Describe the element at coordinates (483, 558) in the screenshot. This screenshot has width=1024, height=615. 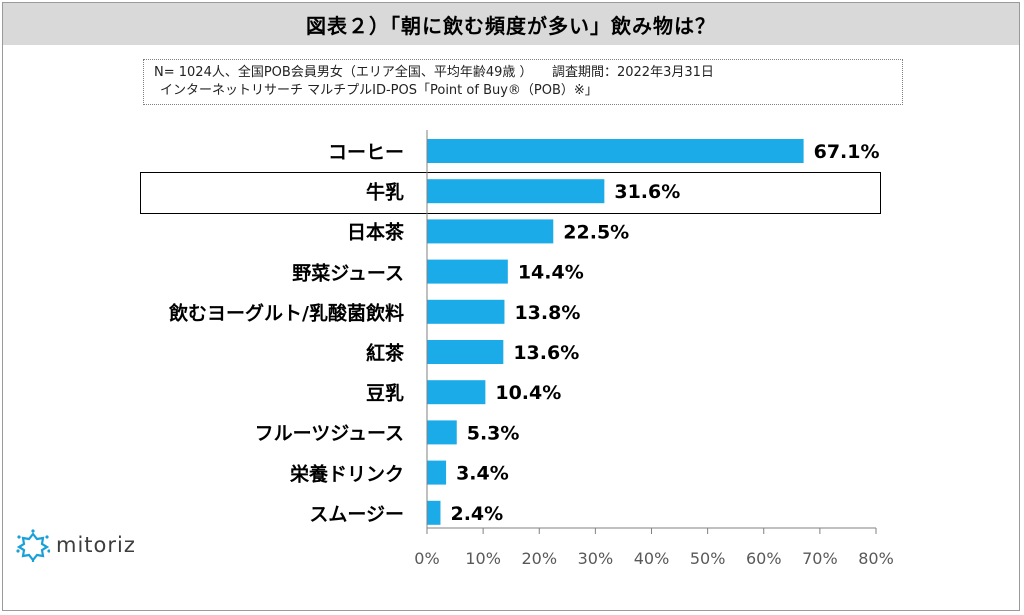
I see `x-tick-label-1: 10%` at that location.